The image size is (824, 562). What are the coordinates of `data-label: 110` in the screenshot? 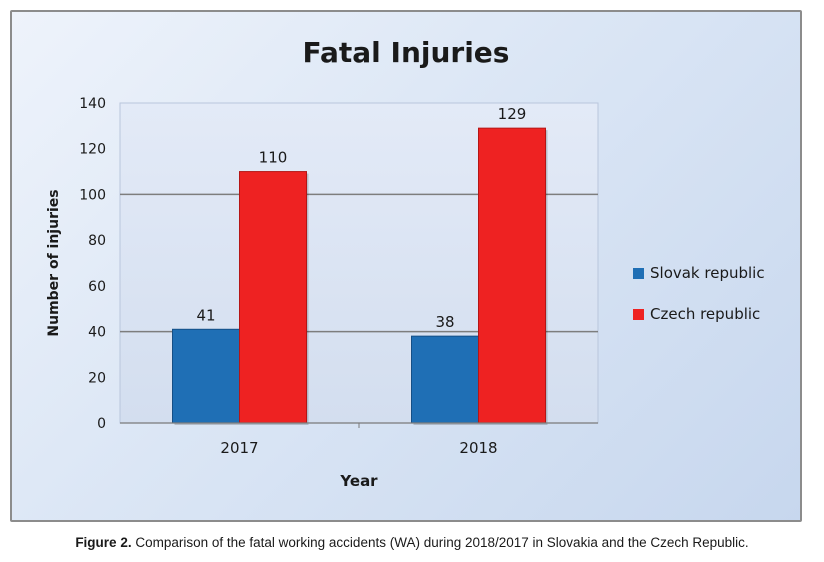 It's located at (273, 158).